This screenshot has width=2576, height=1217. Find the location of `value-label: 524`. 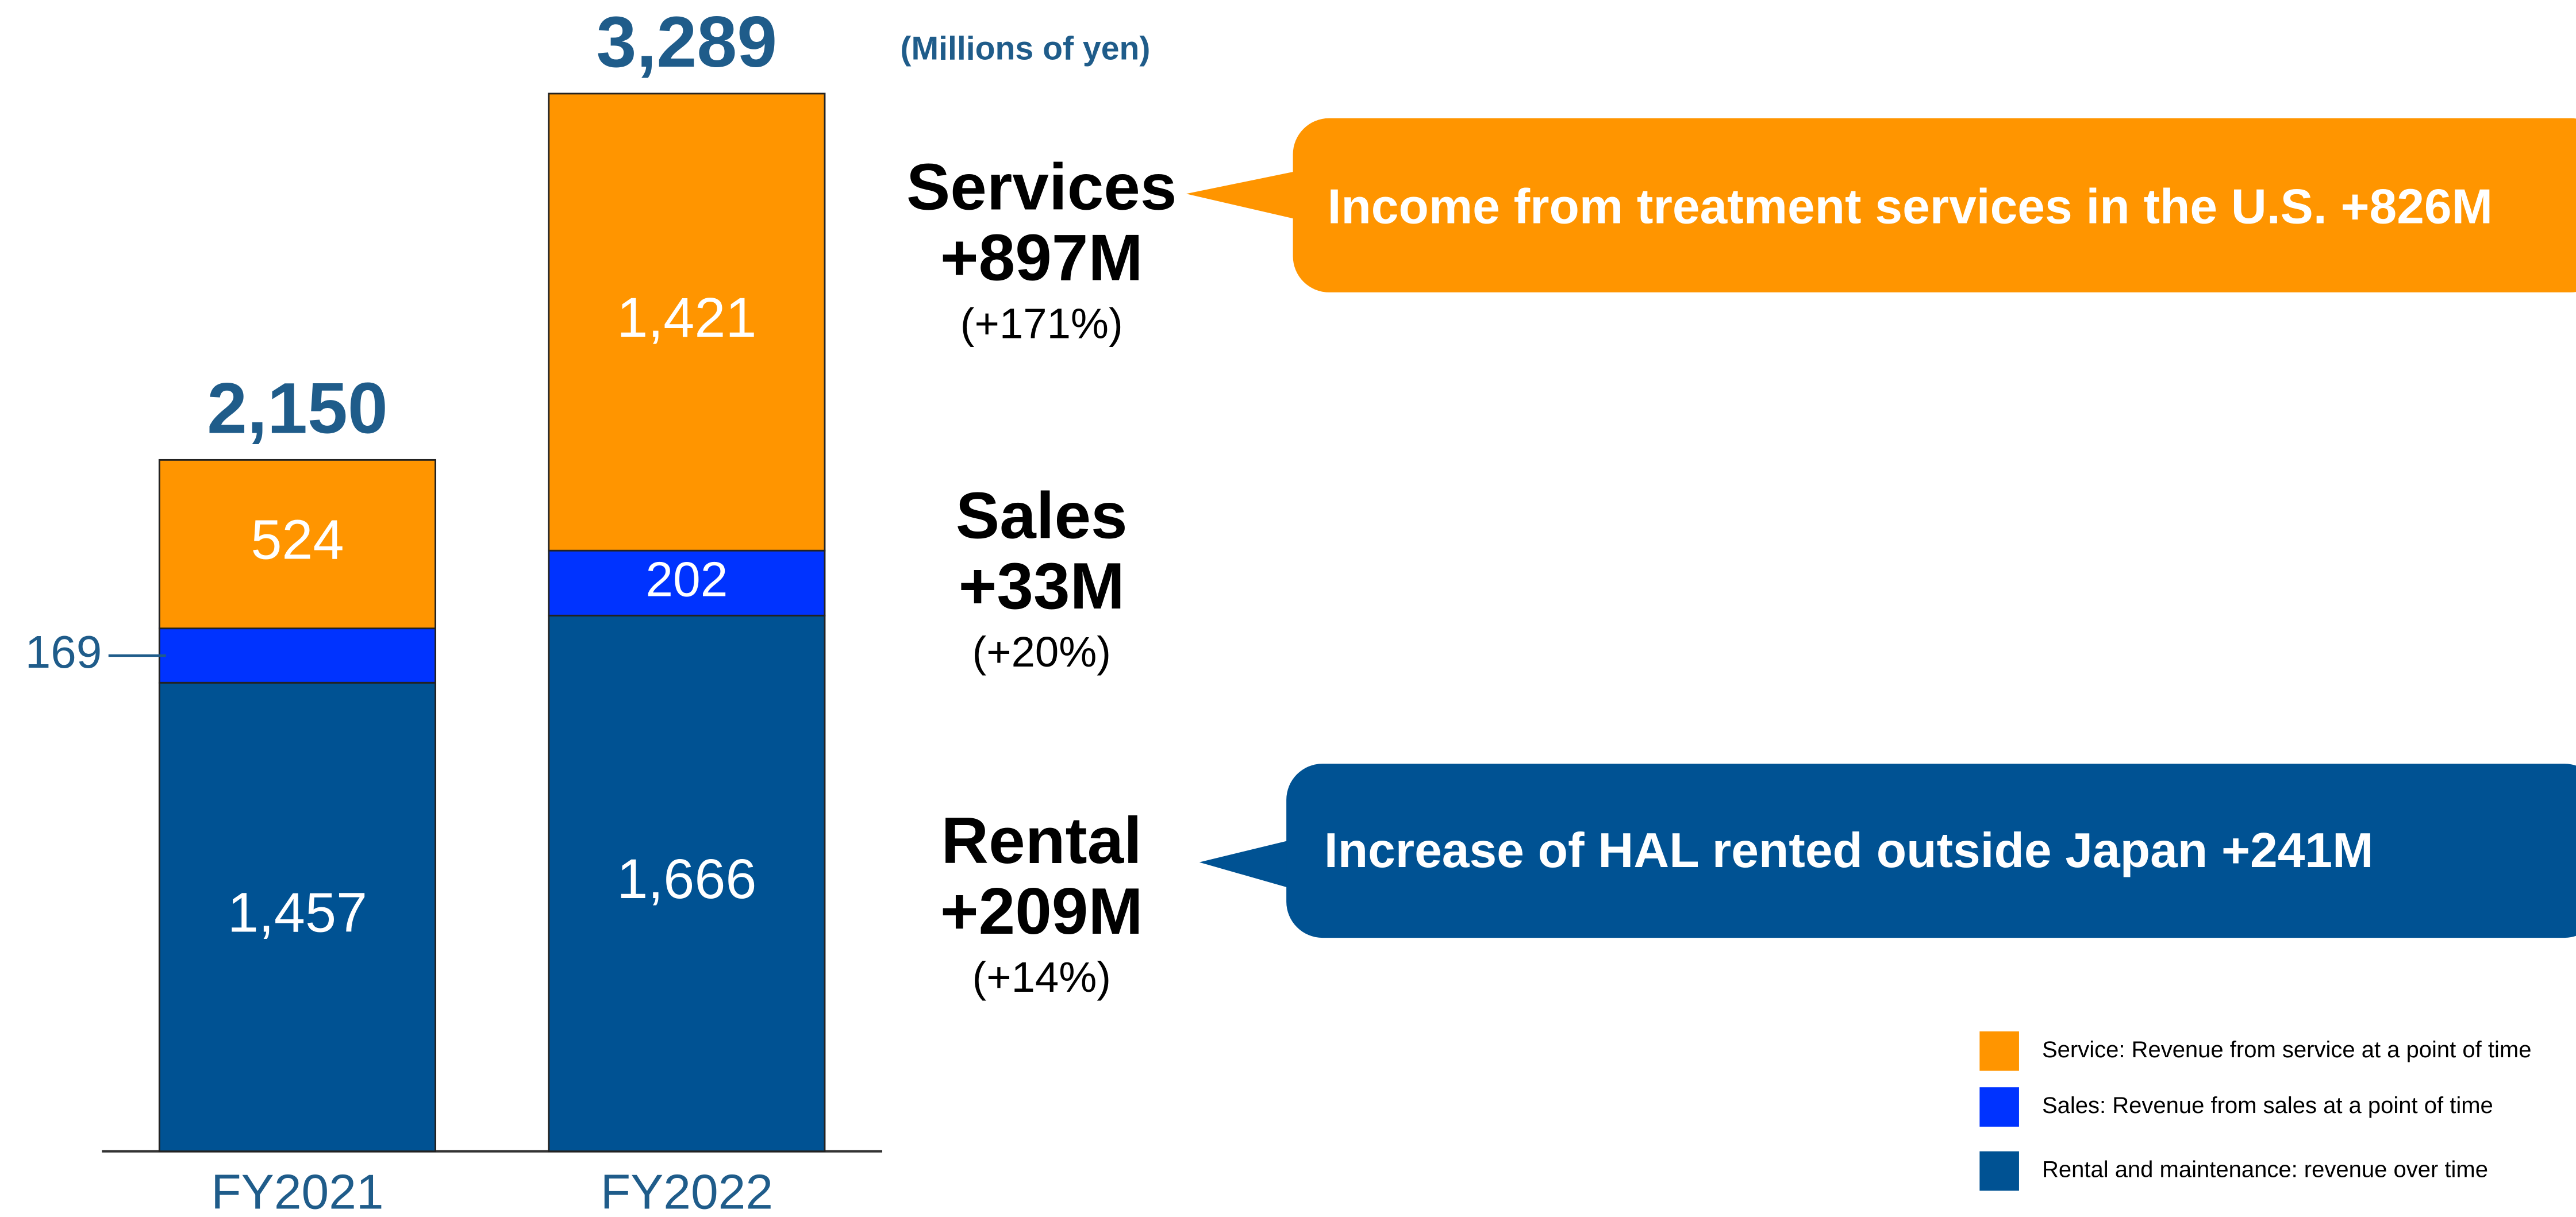

value-label: 524 is located at coordinates (297, 540).